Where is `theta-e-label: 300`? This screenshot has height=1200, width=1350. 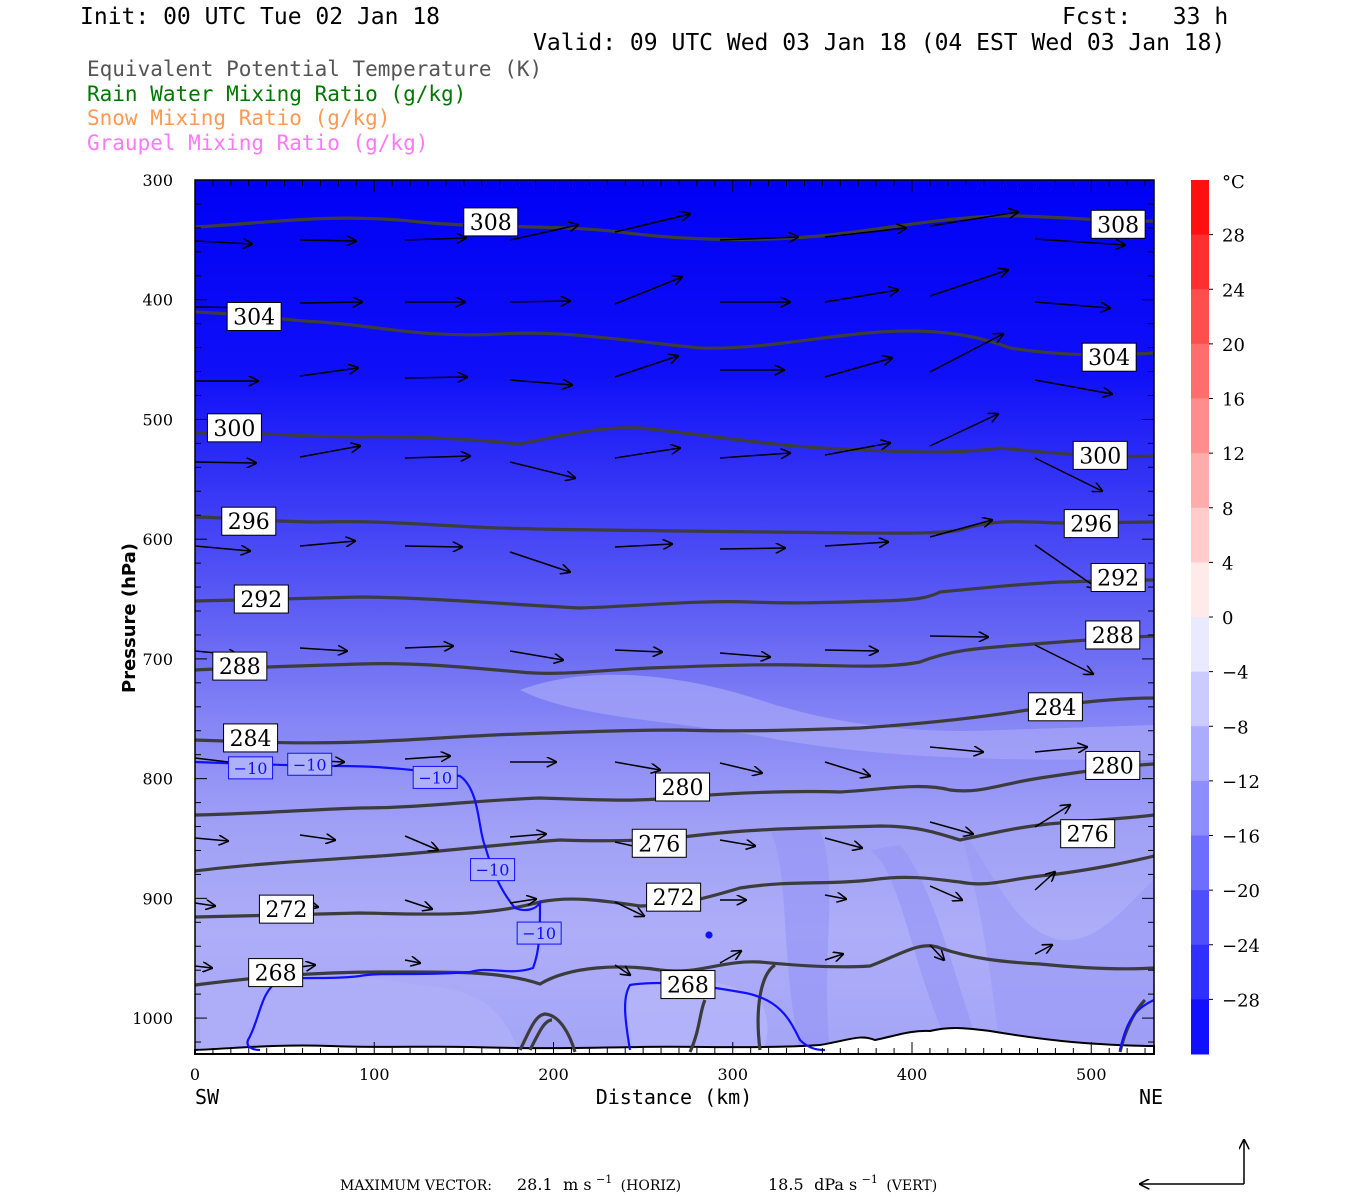
theta-e-label: 300 is located at coordinates (1100, 455).